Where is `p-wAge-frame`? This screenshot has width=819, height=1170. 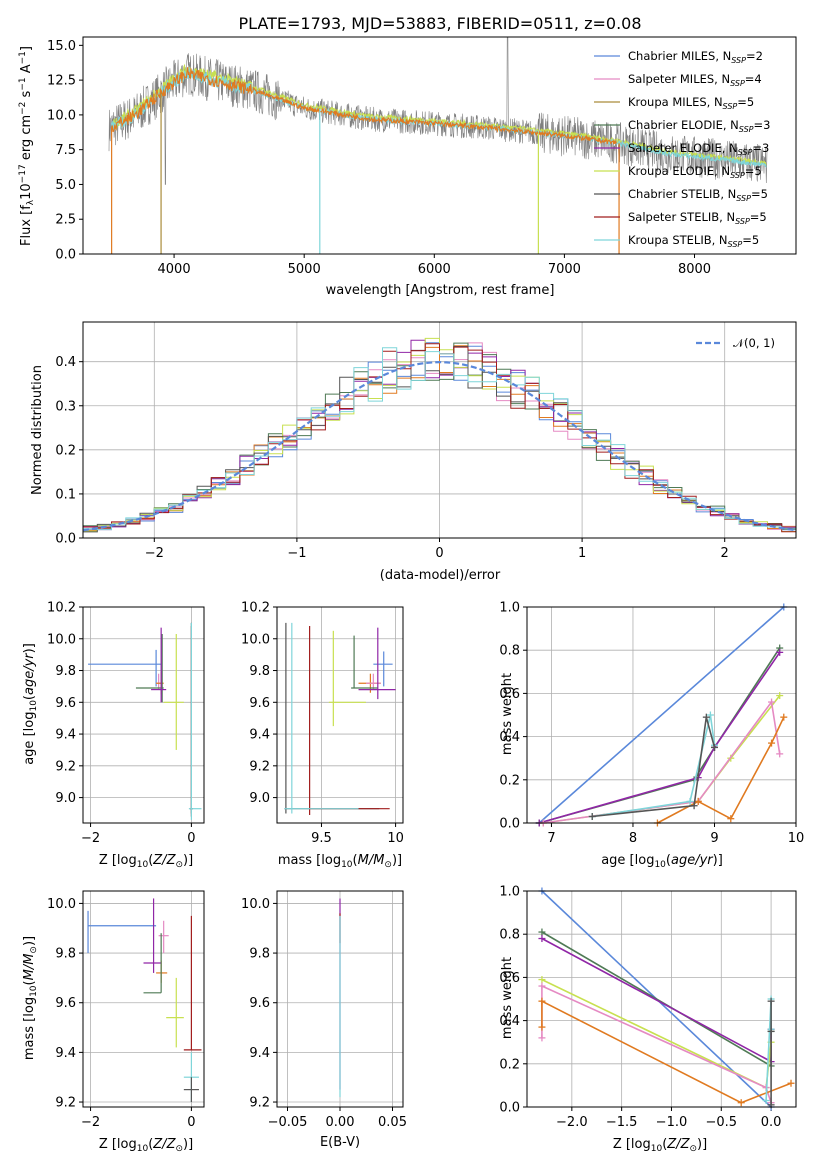 p-wAge-frame is located at coordinates (661, 715).